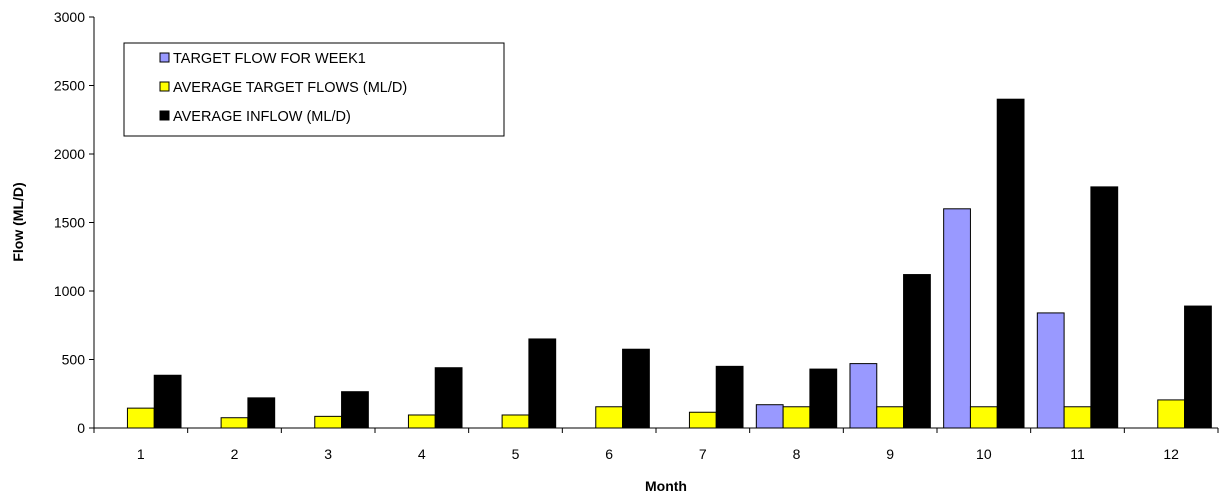 The image size is (1219, 497). Describe the element at coordinates (74, 360) in the screenshot. I see `y-tick-label: 500` at that location.